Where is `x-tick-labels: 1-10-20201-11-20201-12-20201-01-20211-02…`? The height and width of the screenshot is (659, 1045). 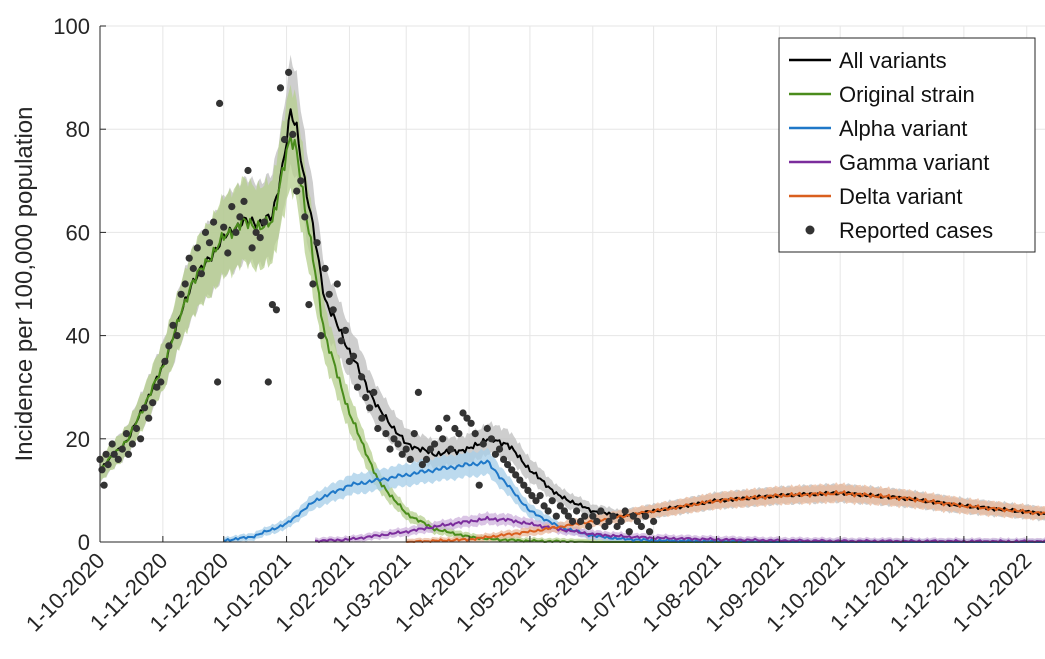 x-tick-labels: 1-10-20201-11-20201-12-20201-01-20211-02… is located at coordinates (528, 592).